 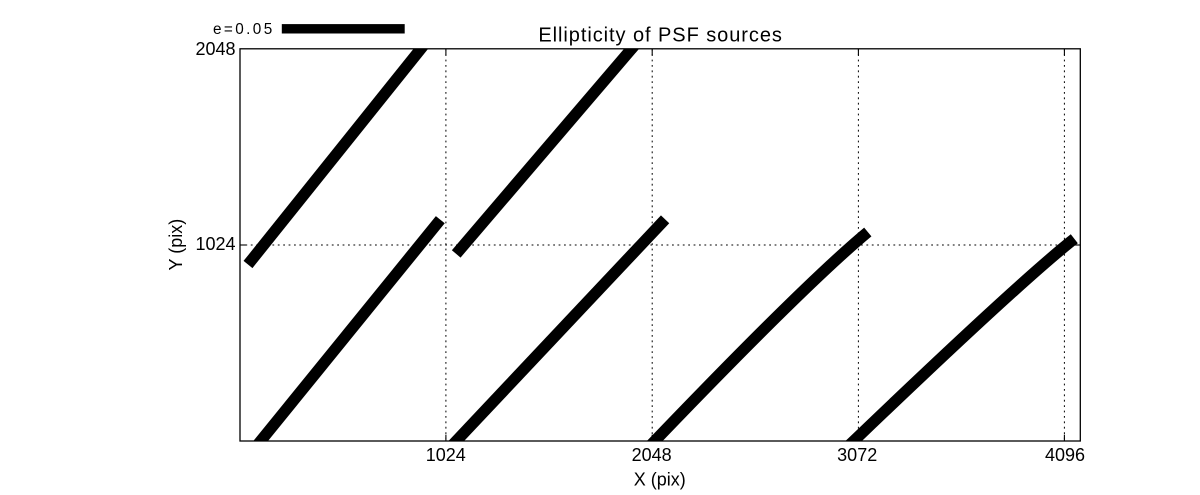 What do you see at coordinates (857, 455) in the screenshot?
I see `svg-text: 3072` at bounding box center [857, 455].